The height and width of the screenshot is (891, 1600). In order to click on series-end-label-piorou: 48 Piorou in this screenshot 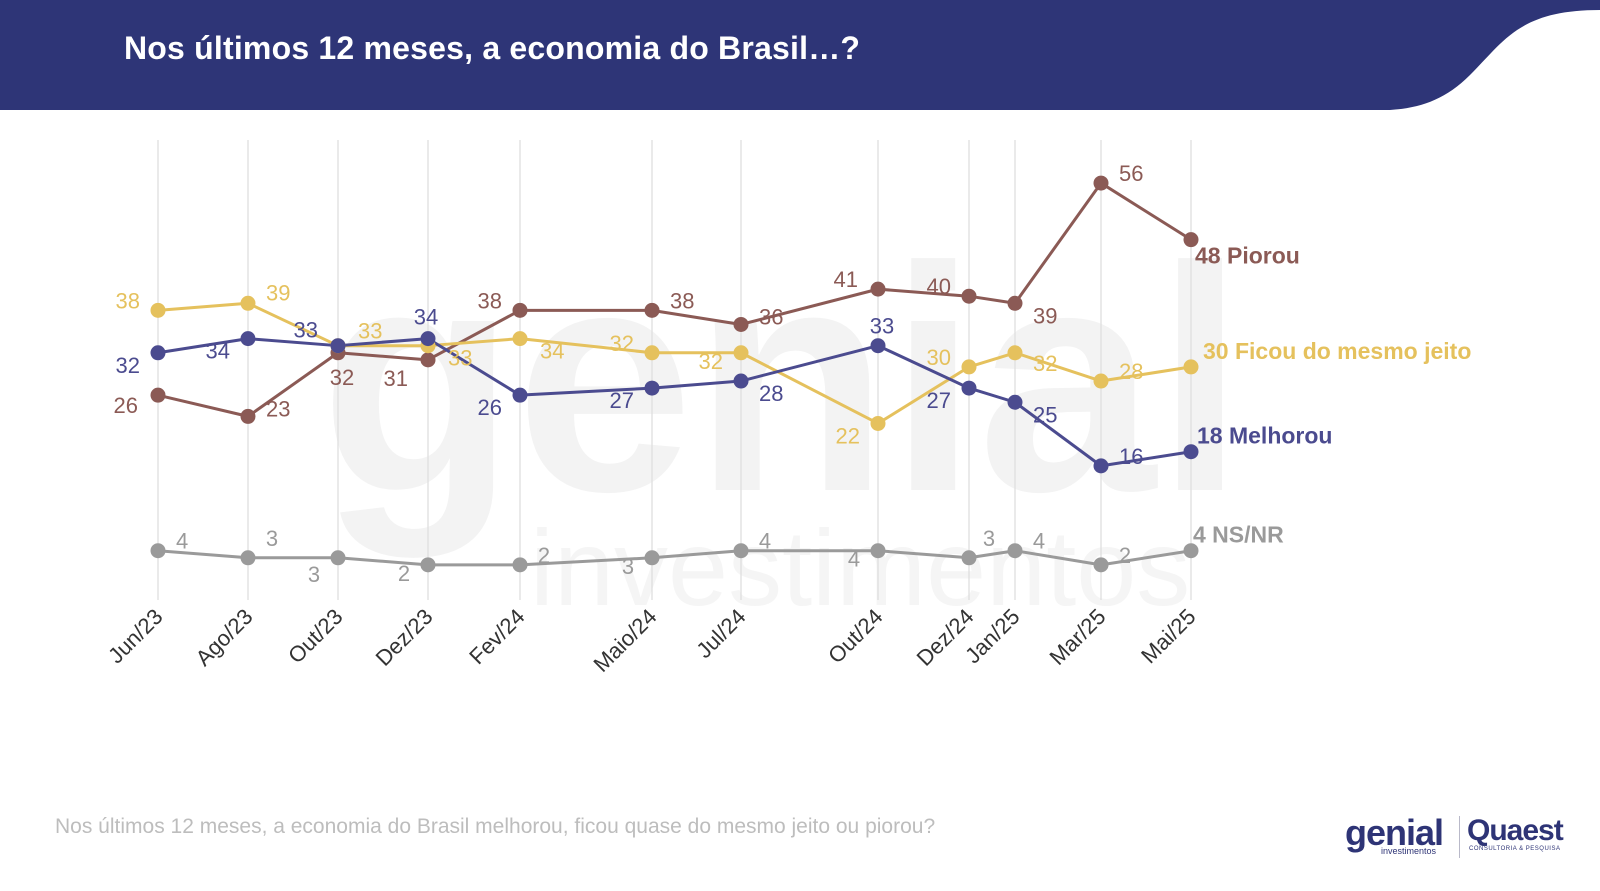, I will do `click(1247, 256)`.